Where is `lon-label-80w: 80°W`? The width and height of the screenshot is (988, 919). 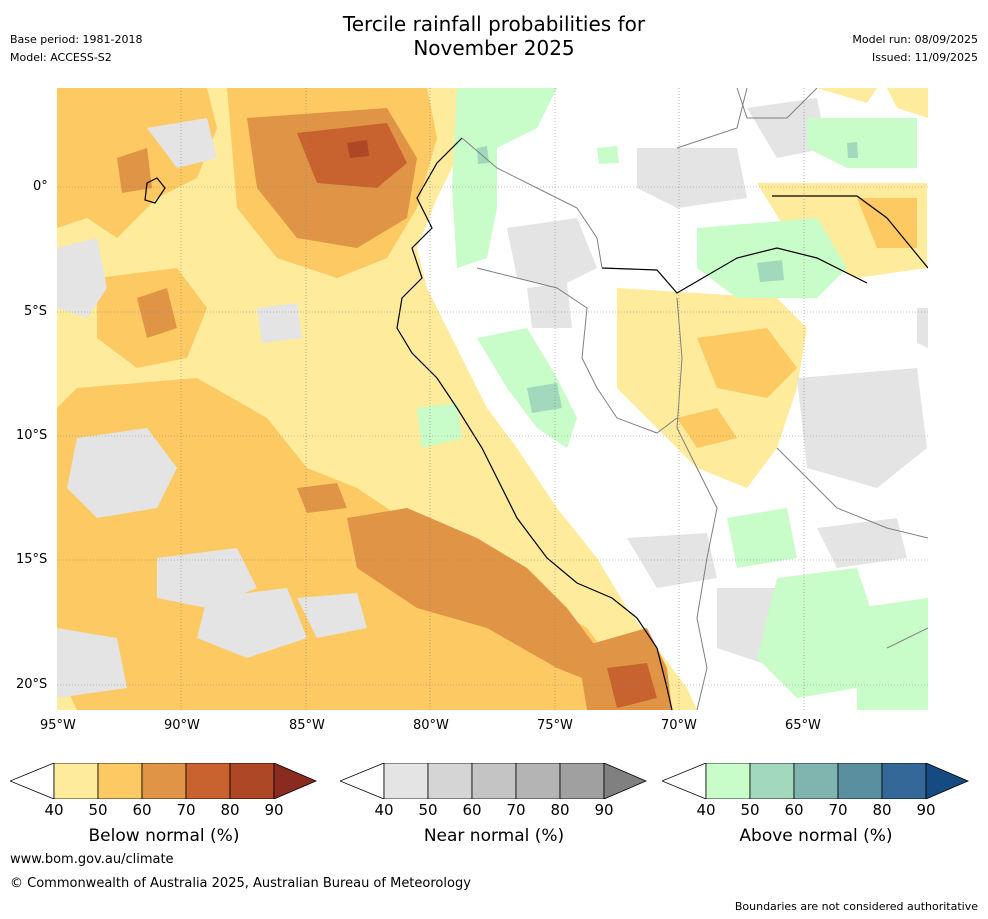
lon-label-80w: 80°W is located at coordinates (431, 725).